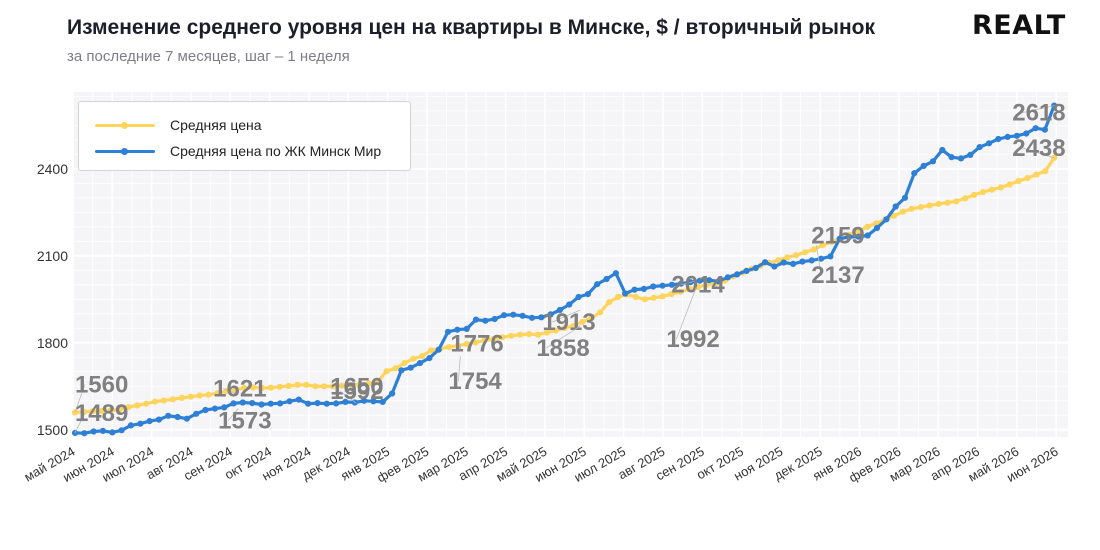 Image resolution: width=1100 pixels, height=550 pixels. I want to click on legend-marker-minsk-mir, so click(124, 151).